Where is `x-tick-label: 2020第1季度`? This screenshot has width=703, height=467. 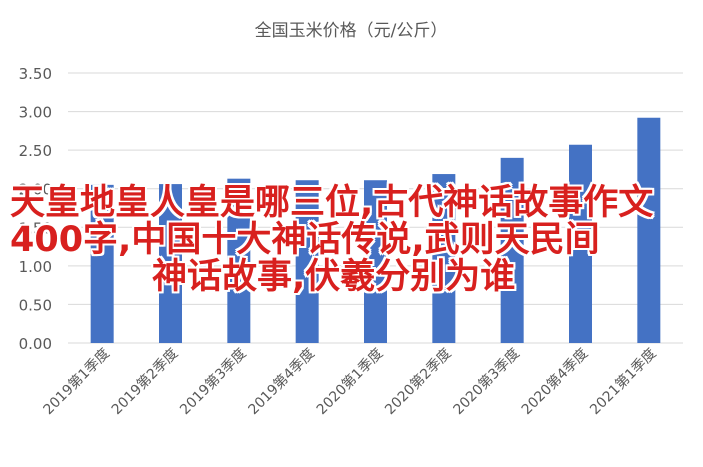
x-tick-label: 2020第1季度 is located at coordinates (349, 381).